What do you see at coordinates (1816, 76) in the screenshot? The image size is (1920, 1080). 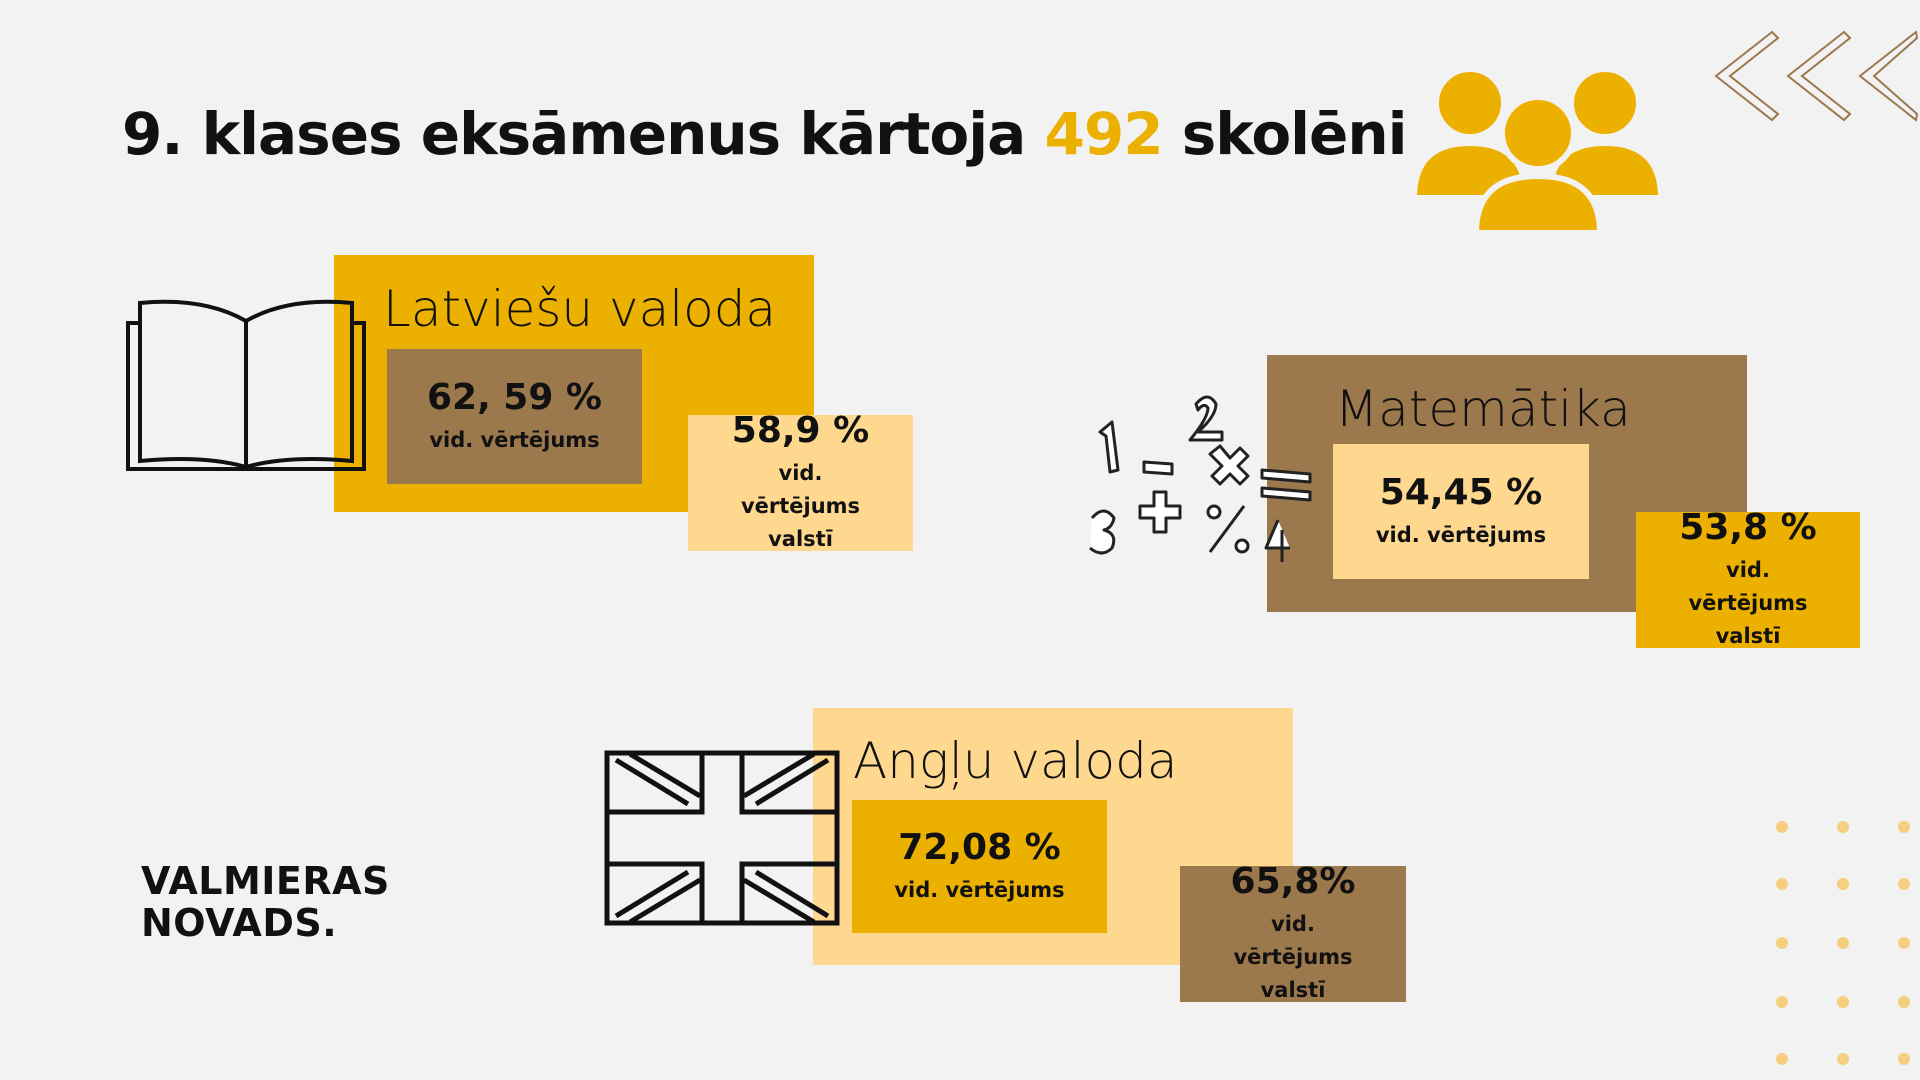 I see `chevrons` at bounding box center [1816, 76].